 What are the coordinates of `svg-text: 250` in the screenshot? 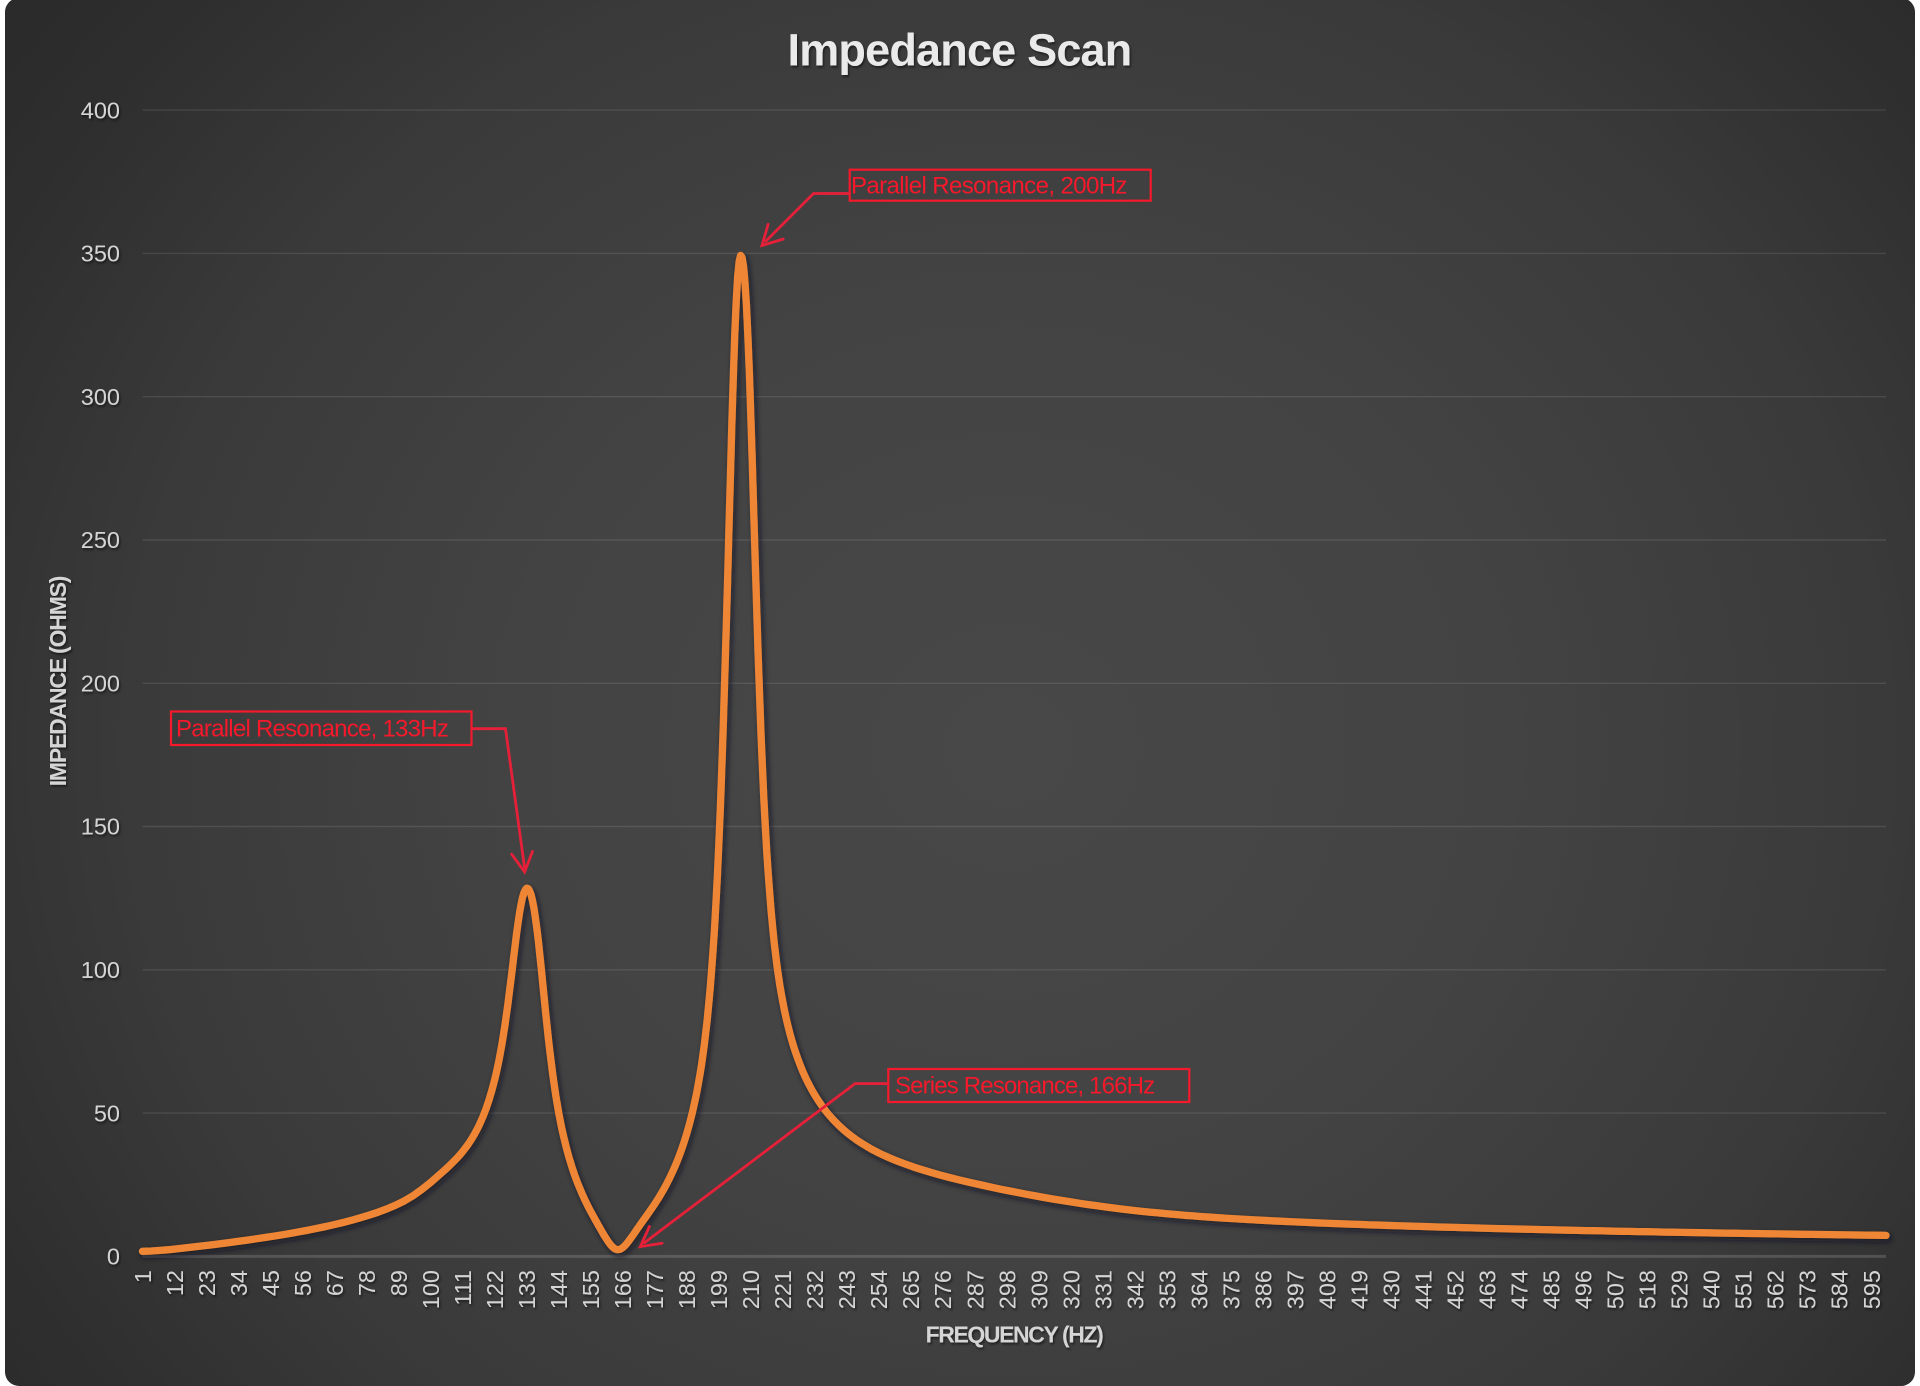 It's located at (100, 540).